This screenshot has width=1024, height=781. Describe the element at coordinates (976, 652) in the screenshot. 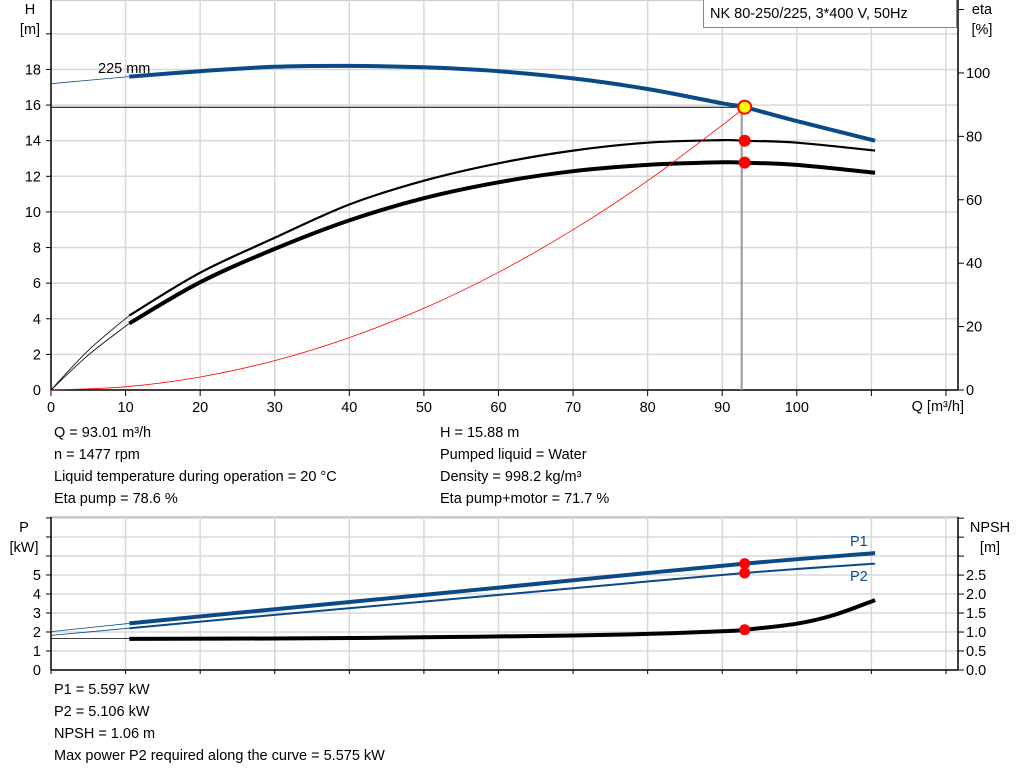

I see `y2-tick-label: 0.5` at that location.